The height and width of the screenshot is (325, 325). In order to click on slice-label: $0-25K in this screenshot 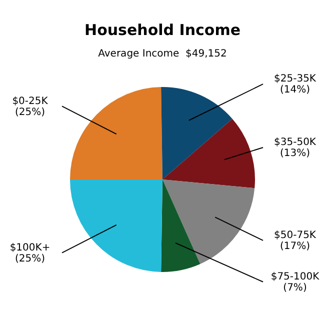, I will do `click(30, 101)`.